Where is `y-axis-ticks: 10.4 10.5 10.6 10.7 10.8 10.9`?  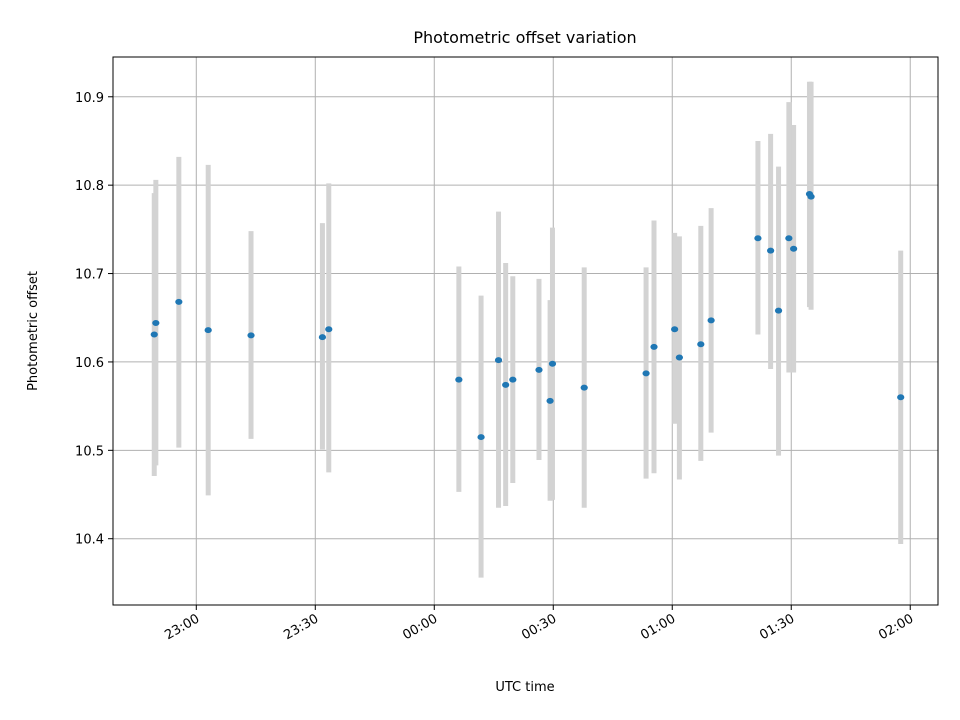
y-axis-ticks: 10.4 10.5 10.6 10.7 10.8 10.9 is located at coordinates (94, 319).